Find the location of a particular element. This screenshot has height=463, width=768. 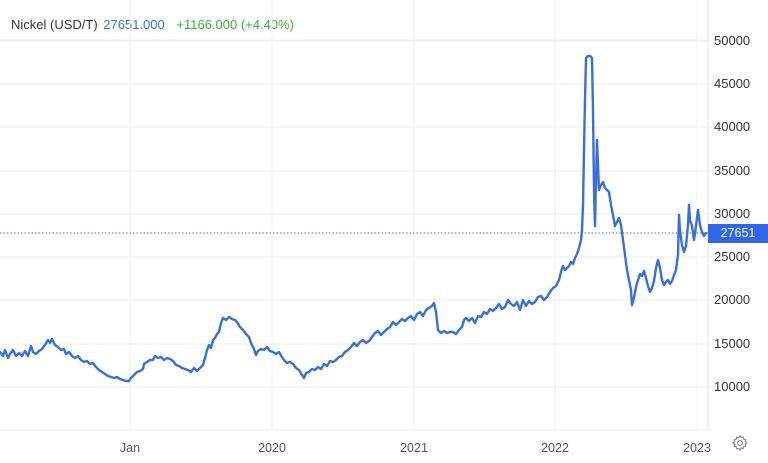

y-tick-label: 50000 is located at coordinates (732, 40).